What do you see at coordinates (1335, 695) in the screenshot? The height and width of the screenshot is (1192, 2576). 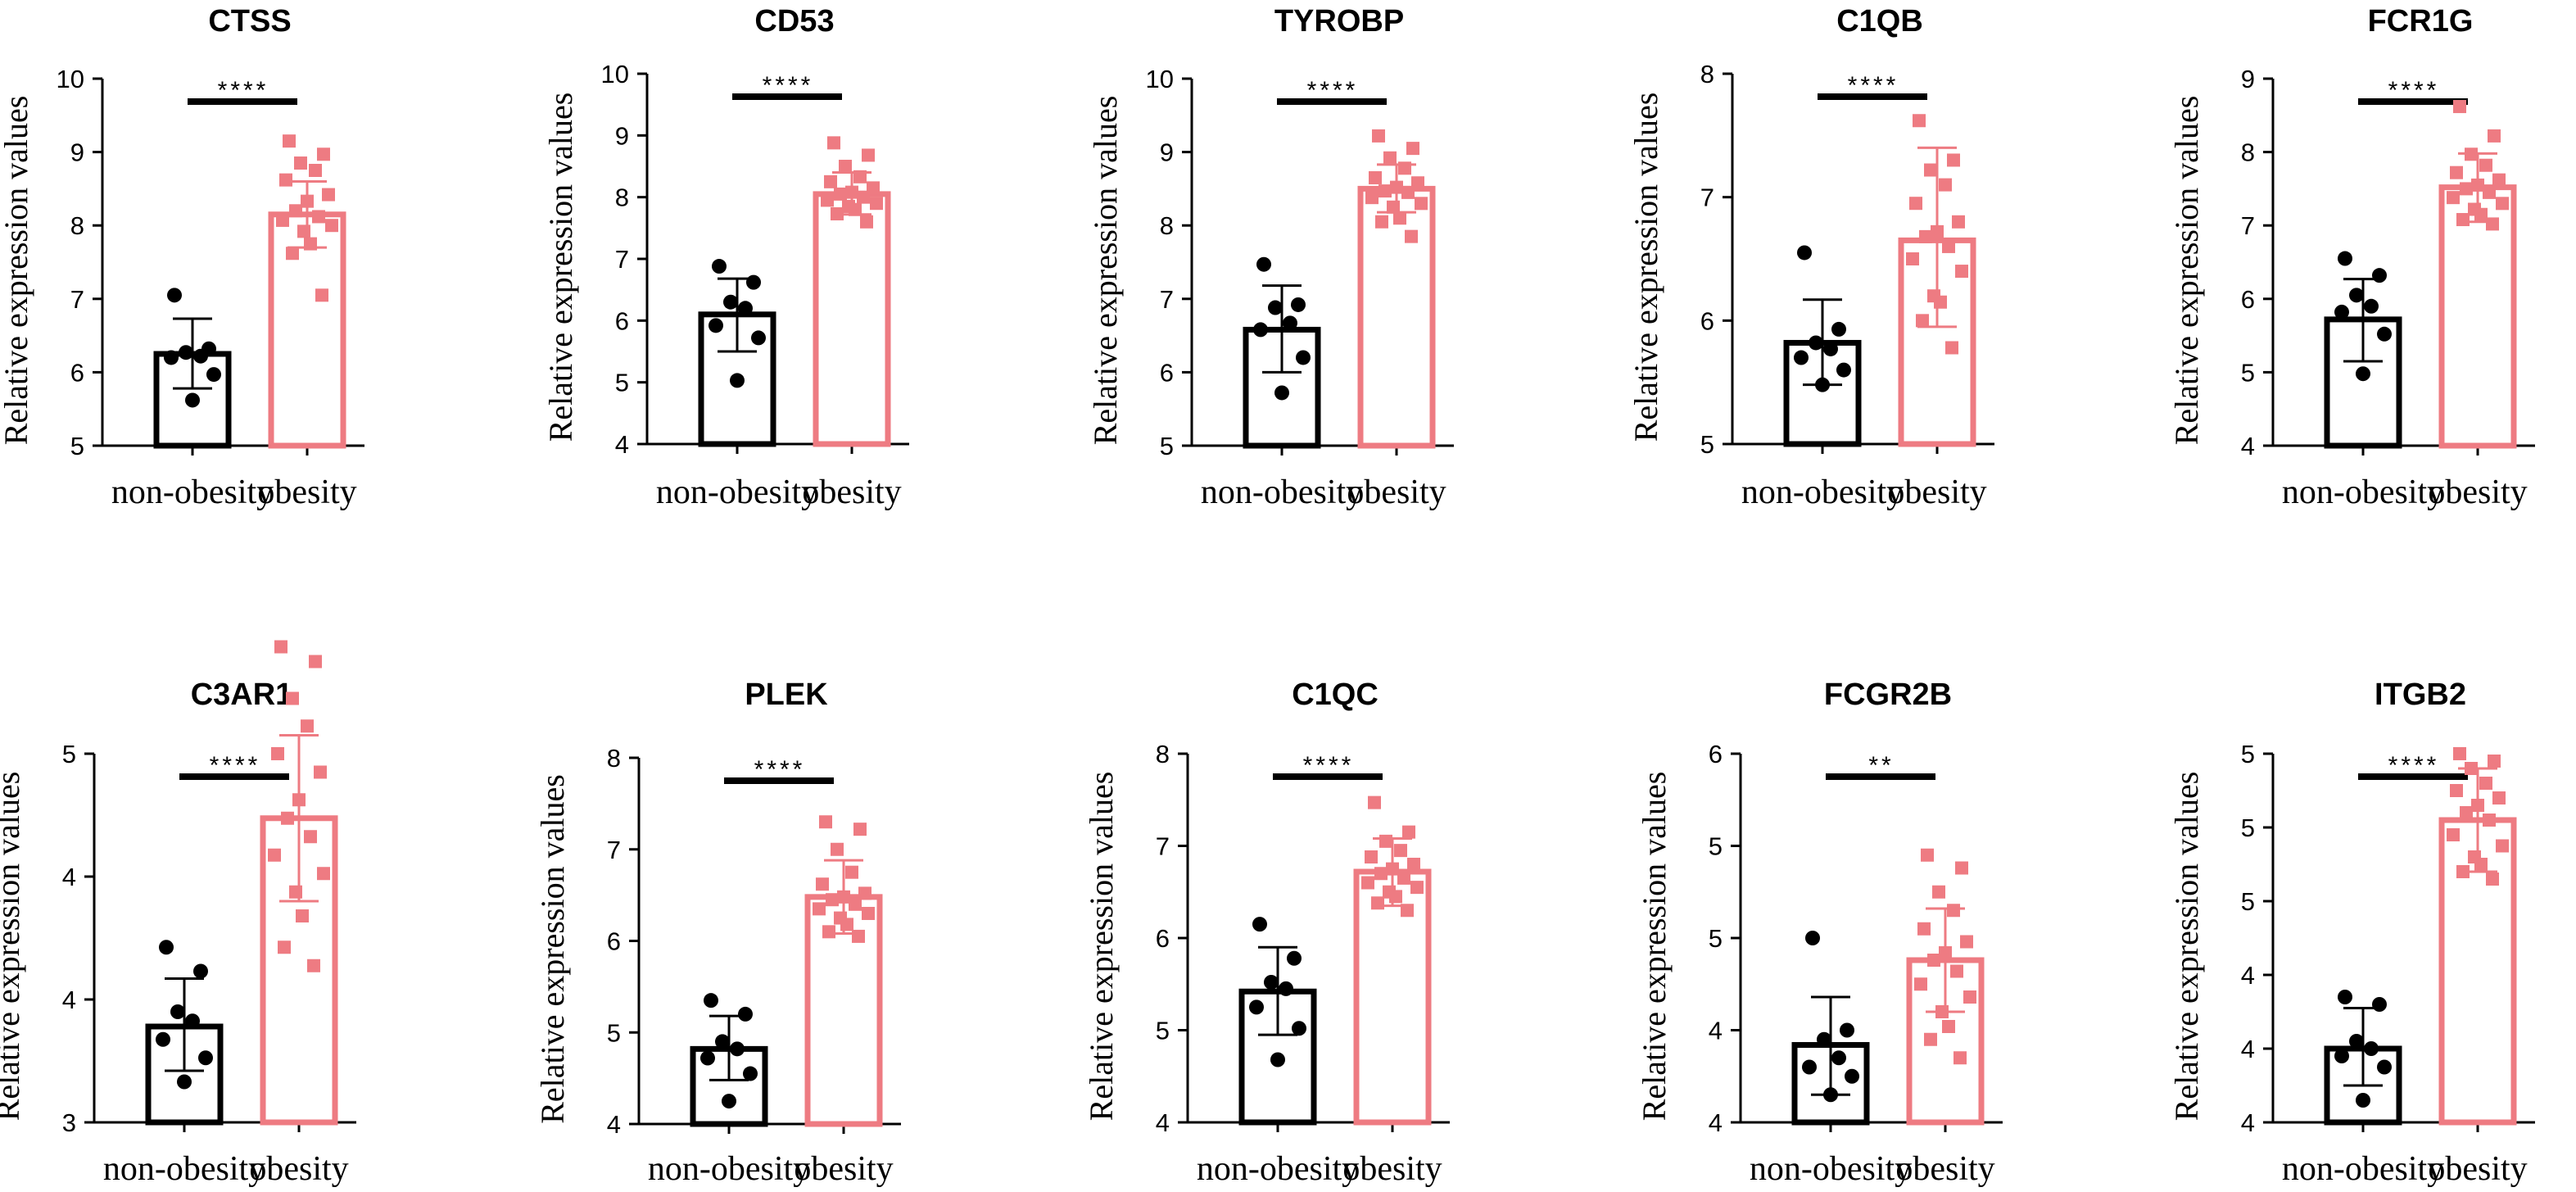 I see `panel-title: C1QC` at bounding box center [1335, 695].